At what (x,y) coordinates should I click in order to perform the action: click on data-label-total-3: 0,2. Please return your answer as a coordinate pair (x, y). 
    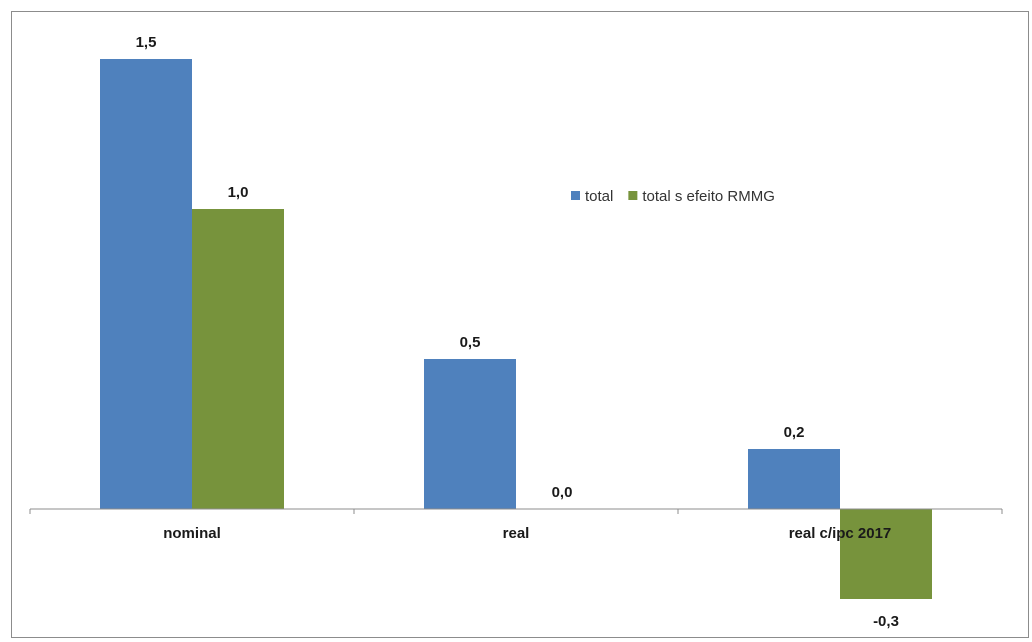
    Looking at the image, I should click on (794, 432).